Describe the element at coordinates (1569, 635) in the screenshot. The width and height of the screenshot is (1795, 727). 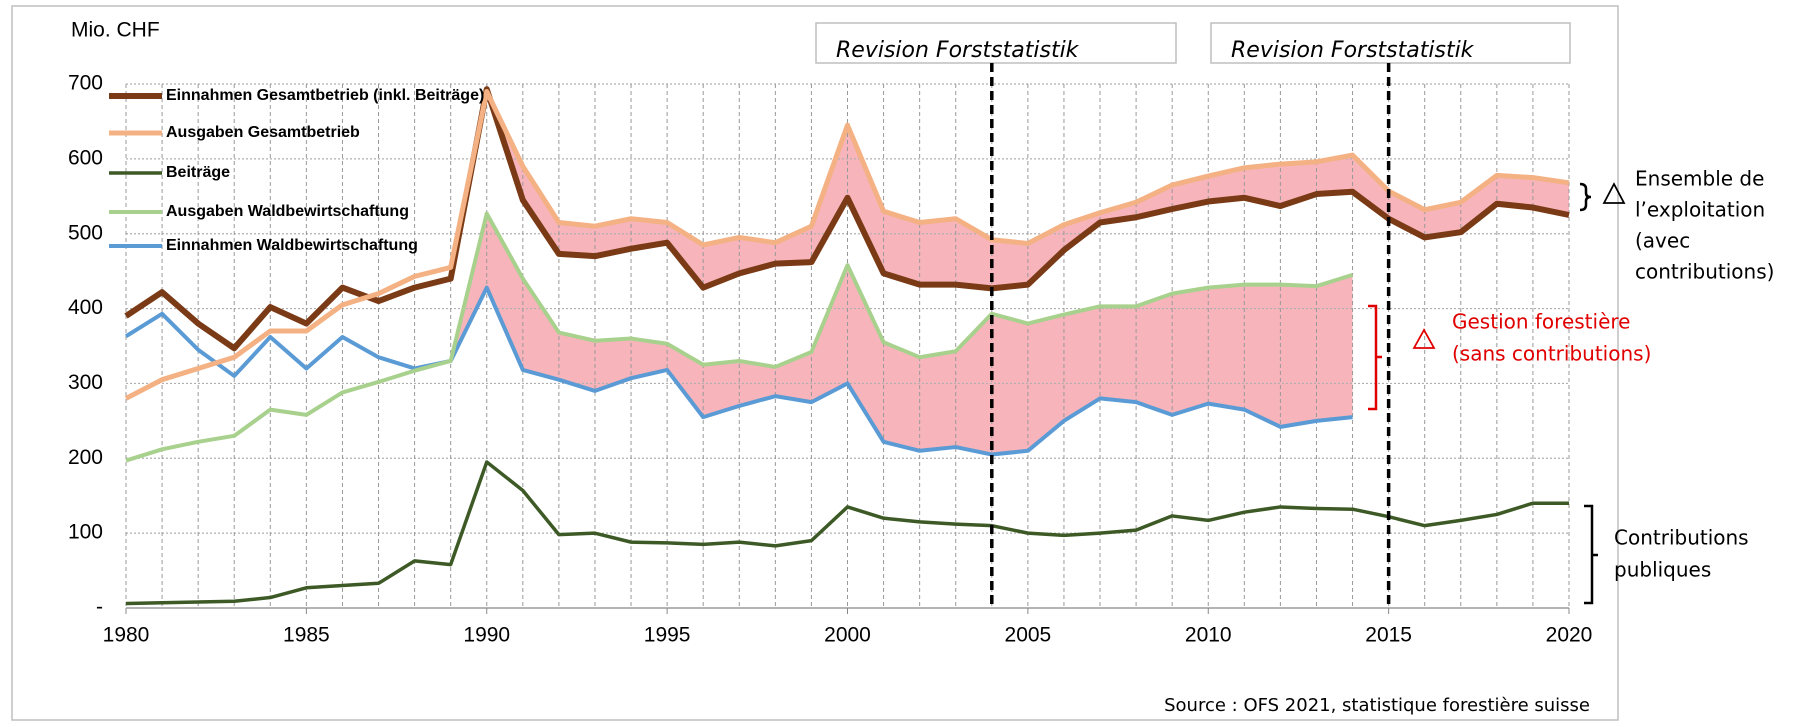
I see `x-tick-label: 2020` at that location.